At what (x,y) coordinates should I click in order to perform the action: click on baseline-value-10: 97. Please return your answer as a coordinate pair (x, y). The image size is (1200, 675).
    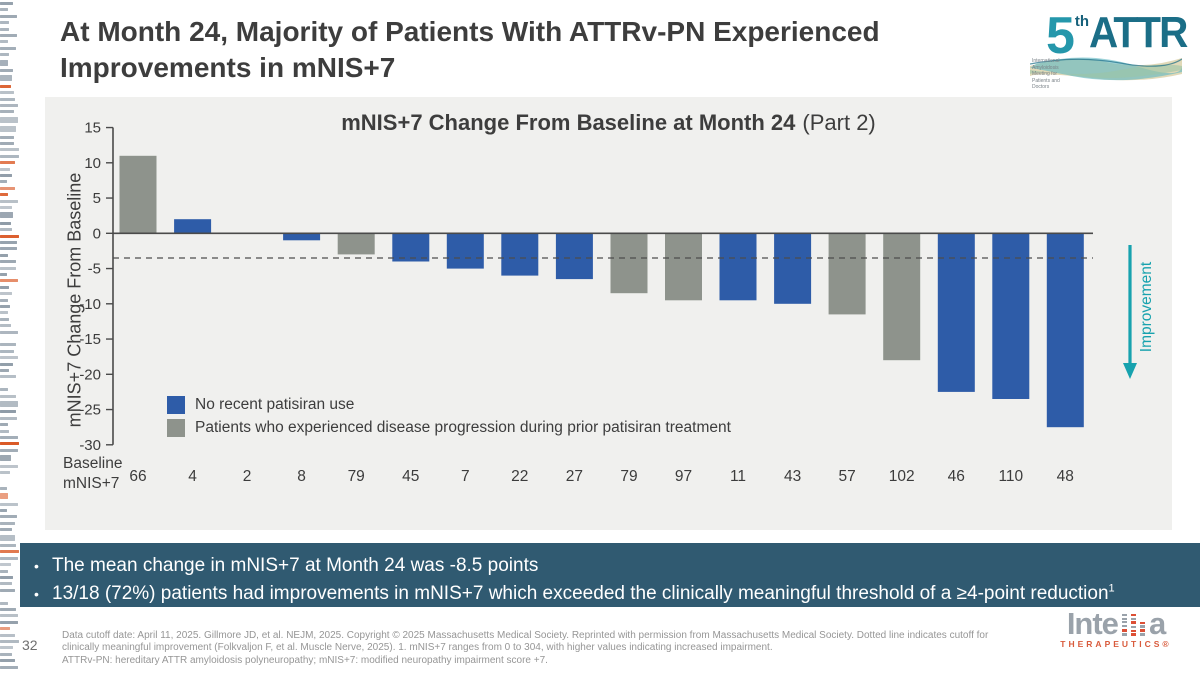
    Looking at the image, I should click on (683, 476).